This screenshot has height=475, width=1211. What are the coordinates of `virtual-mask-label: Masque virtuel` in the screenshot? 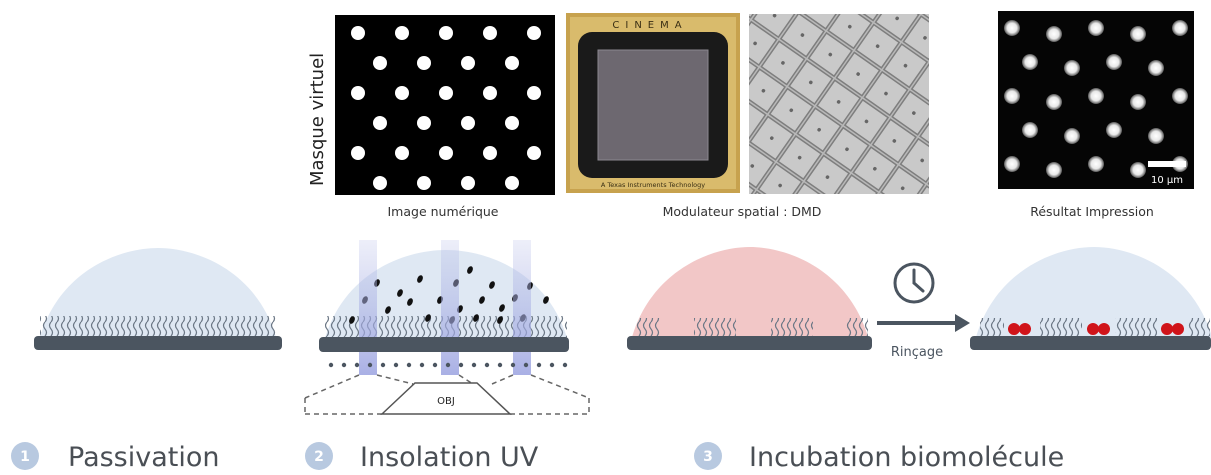 It's located at (317, 119).